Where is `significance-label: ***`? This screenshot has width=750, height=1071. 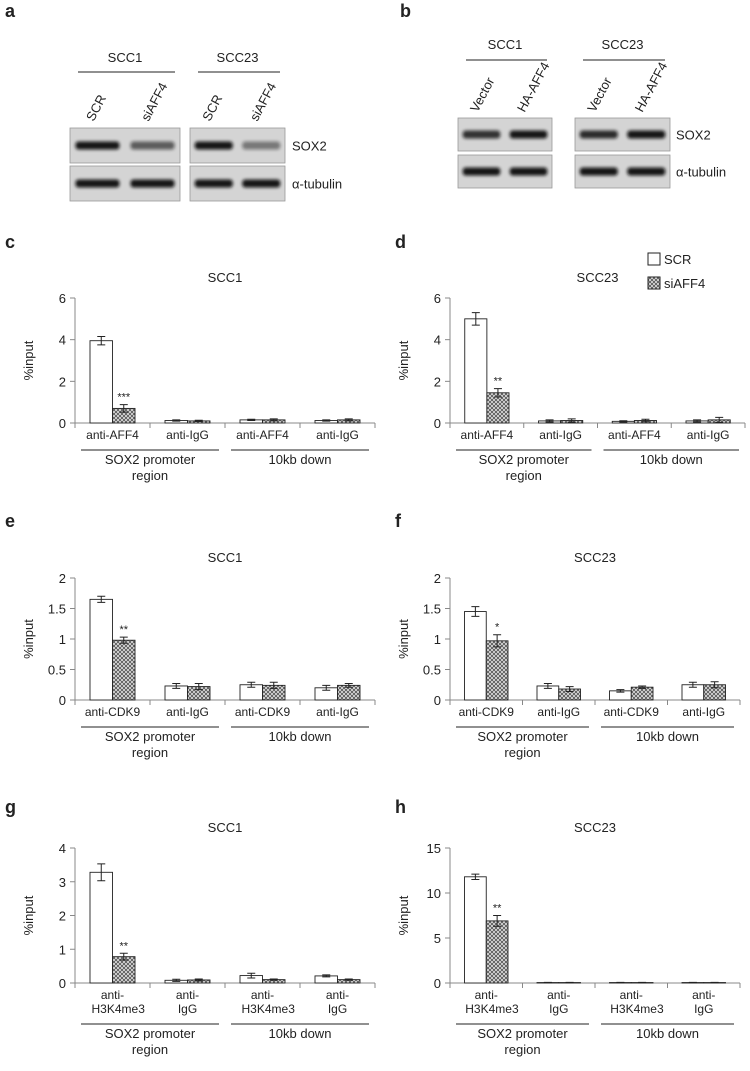 significance-label: *** is located at coordinates (124, 398).